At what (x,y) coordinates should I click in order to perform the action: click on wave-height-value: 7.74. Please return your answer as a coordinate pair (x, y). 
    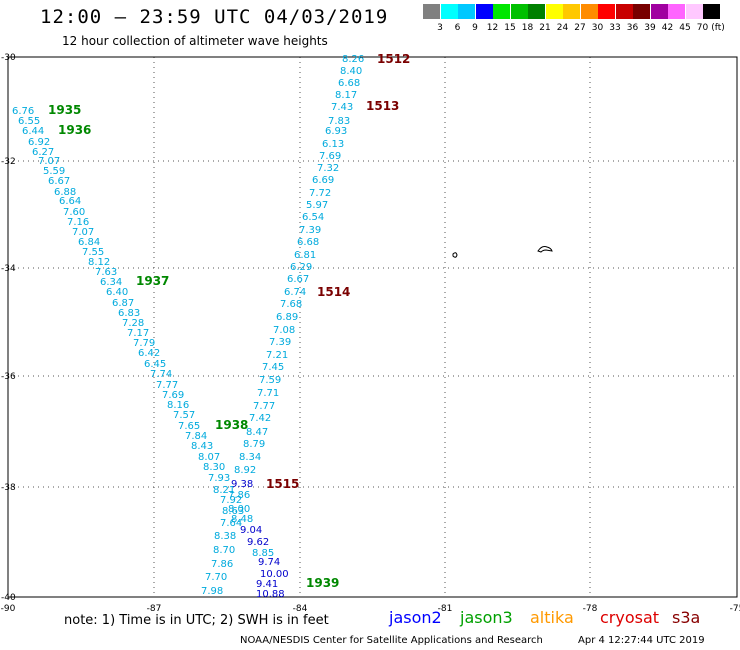
    Looking at the image, I should click on (161, 374).